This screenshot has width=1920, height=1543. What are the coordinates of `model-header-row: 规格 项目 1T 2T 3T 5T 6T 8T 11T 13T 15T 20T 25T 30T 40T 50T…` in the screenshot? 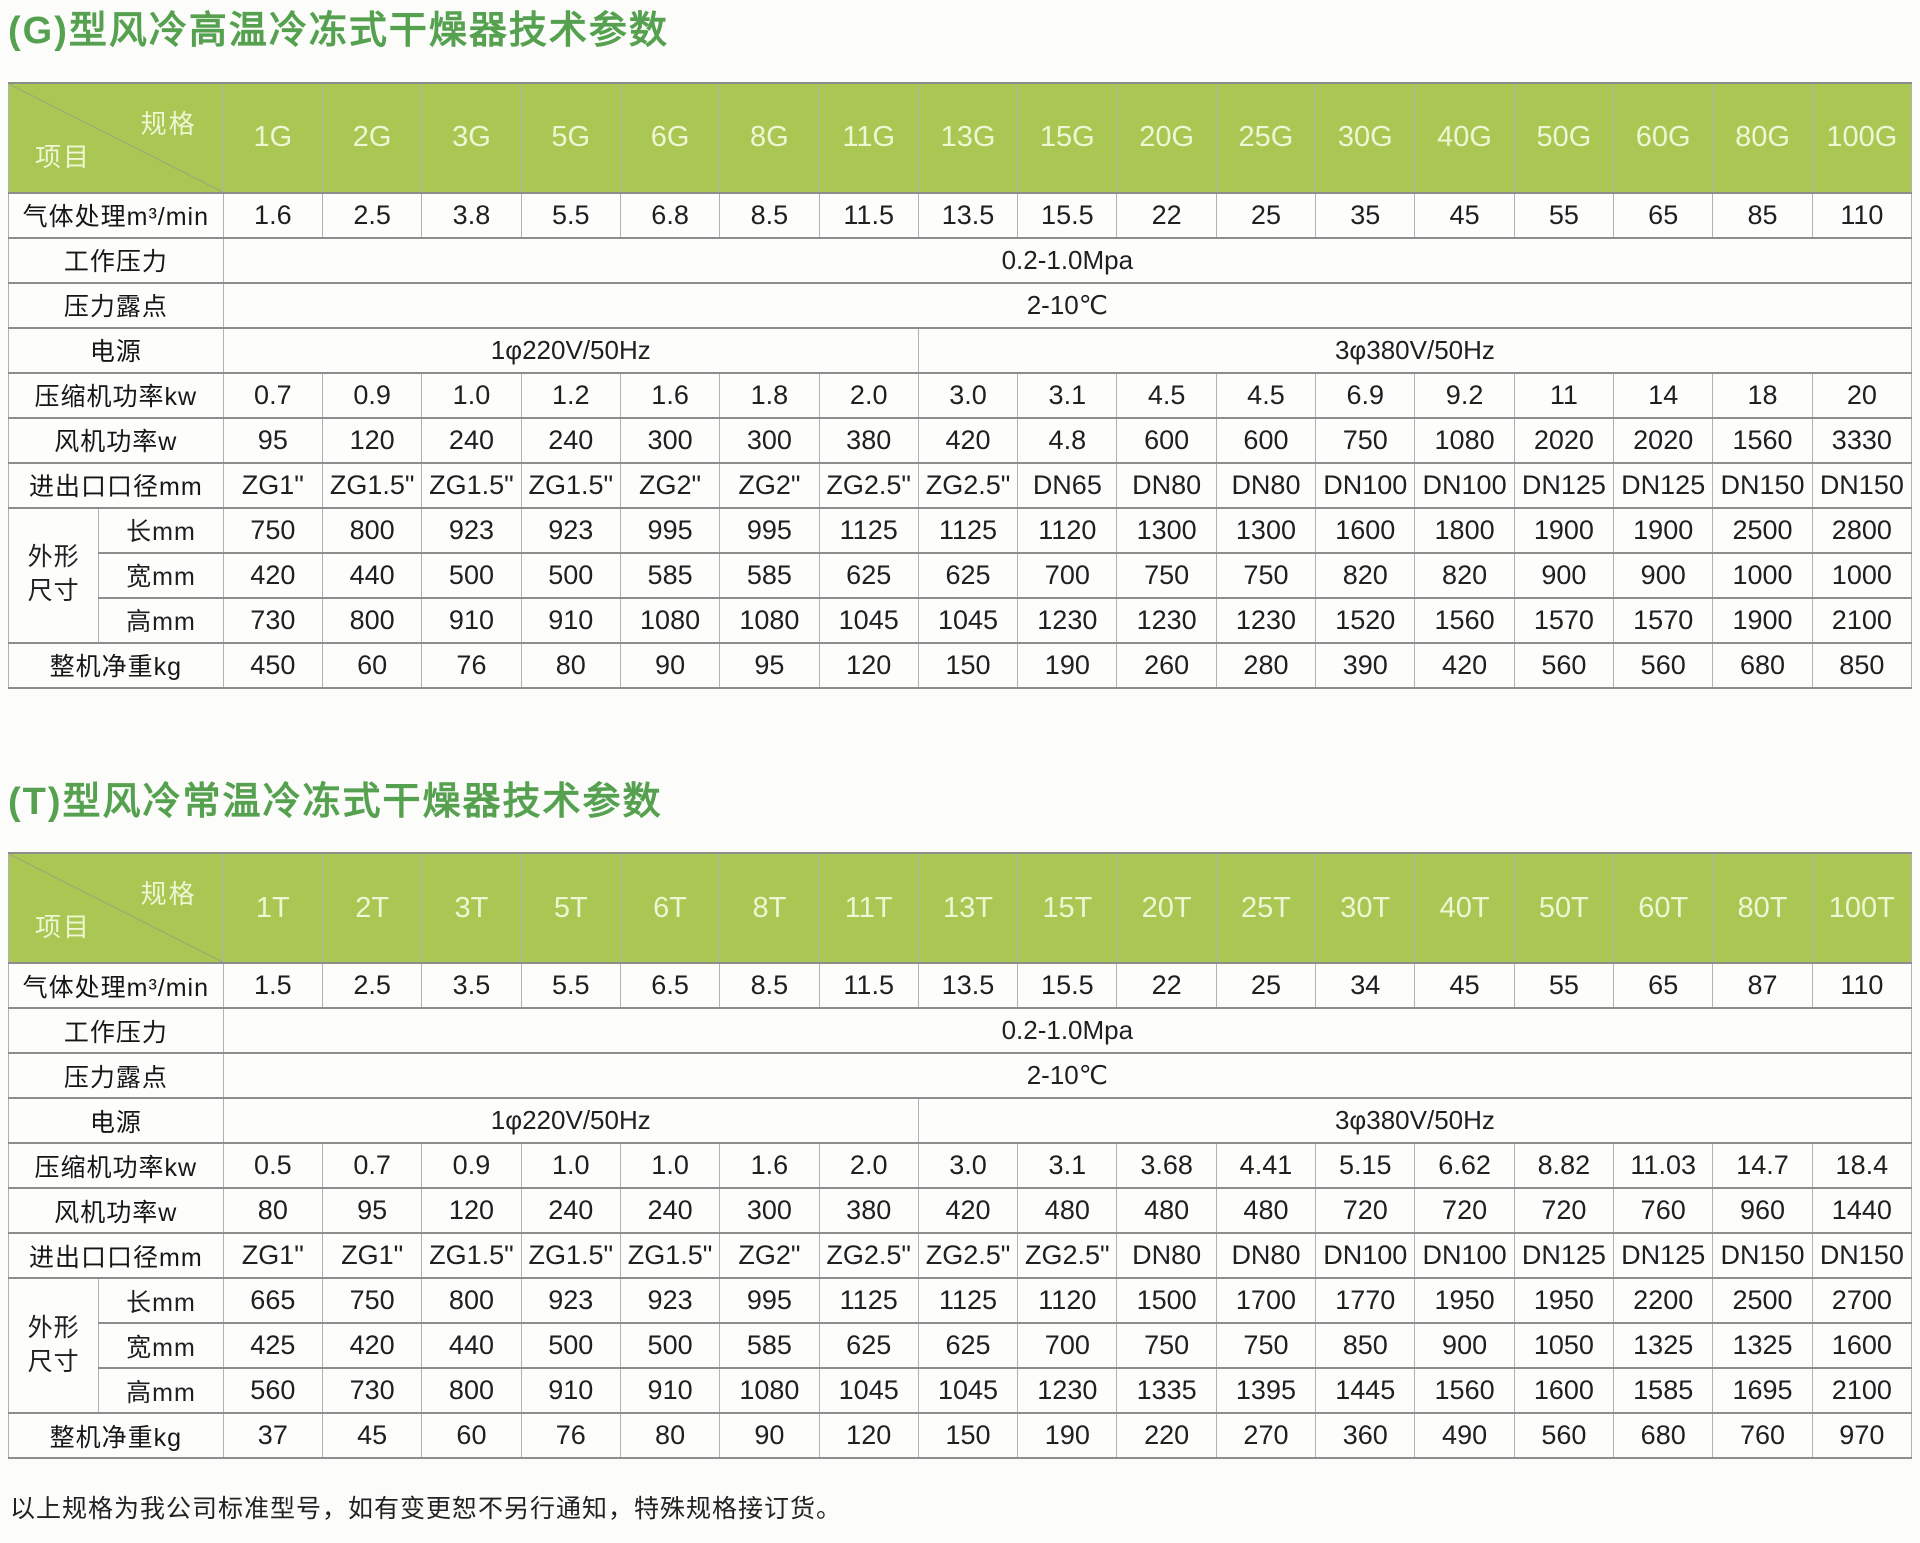 It's located at (960, 908).